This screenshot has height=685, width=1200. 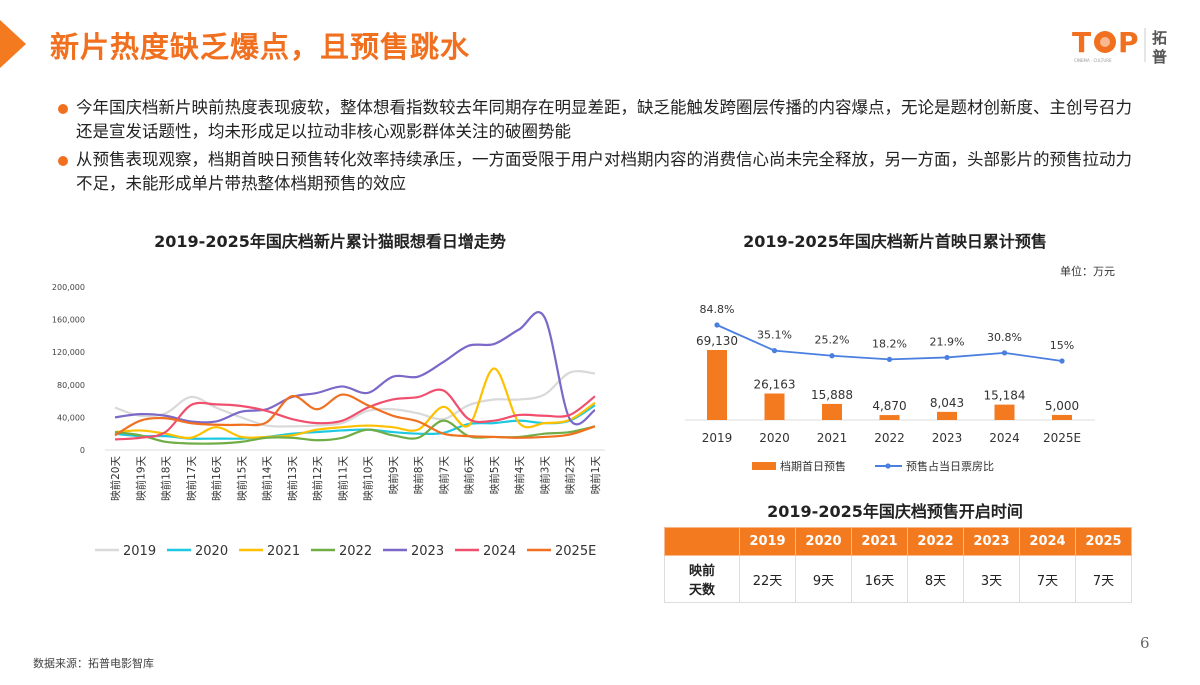 What do you see at coordinates (216, 478) in the screenshot?
I see `x-tick-label: 映前16天` at bounding box center [216, 478].